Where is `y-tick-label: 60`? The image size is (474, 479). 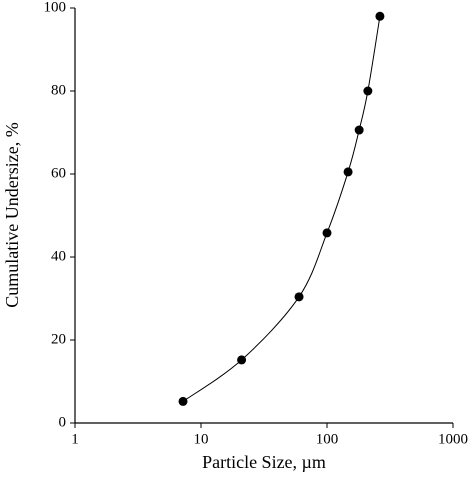
y-tick-label: 60 is located at coordinates (58, 173).